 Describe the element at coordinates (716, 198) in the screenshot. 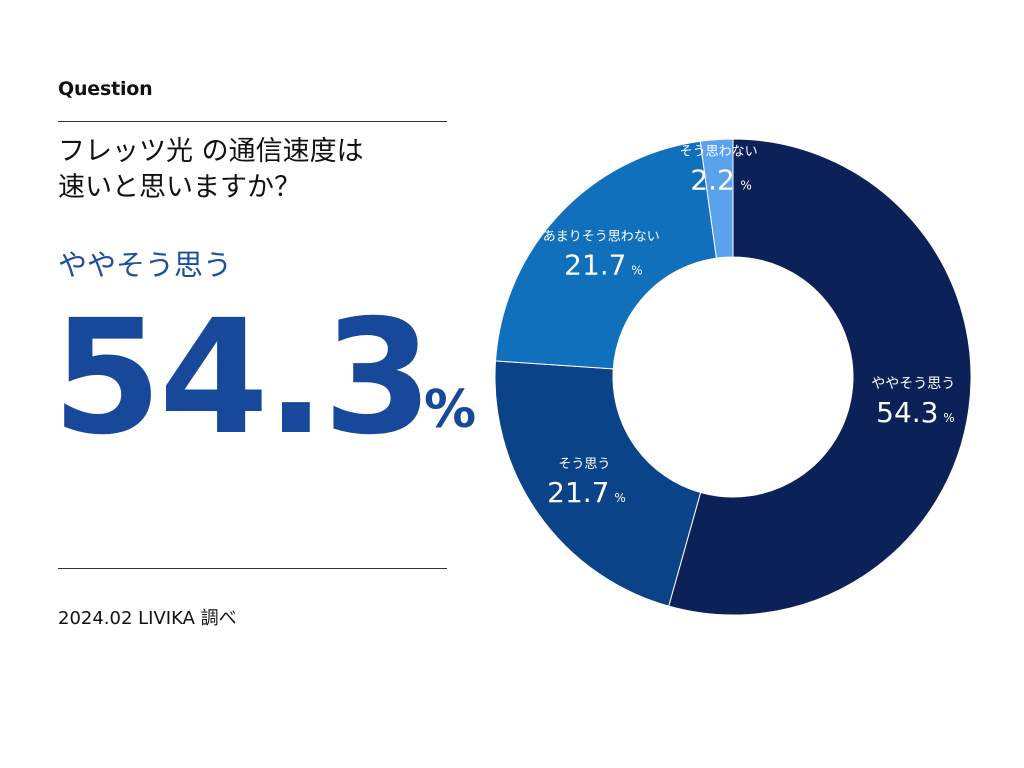

I see `slice-disagree` at that location.